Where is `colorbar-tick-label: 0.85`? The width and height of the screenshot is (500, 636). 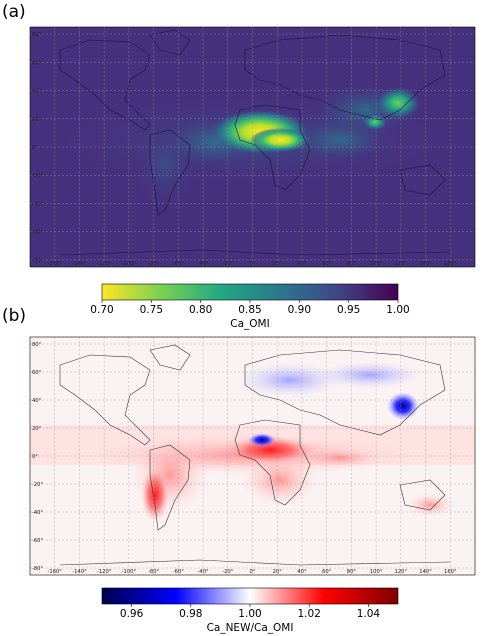
colorbar-tick-label: 0.85 is located at coordinates (249, 310).